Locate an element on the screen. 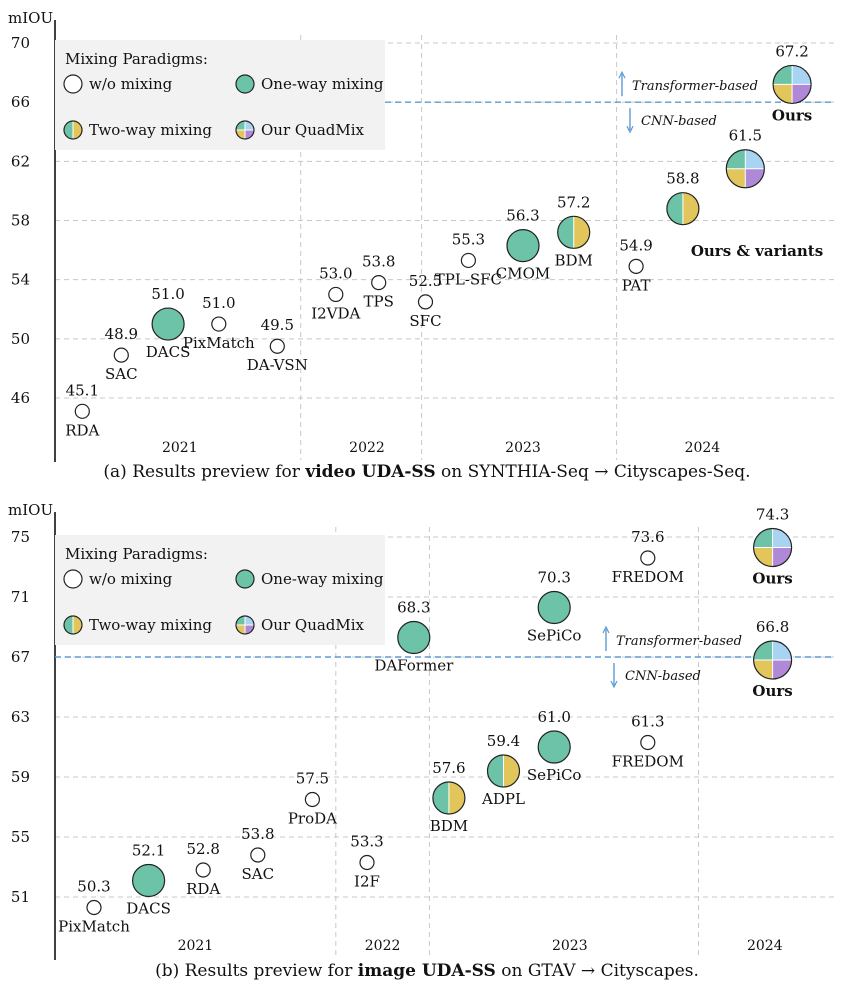 Image resolution: width=854 pixels, height=990 pixels. point-name-label: I2VDA is located at coordinates (335, 313).